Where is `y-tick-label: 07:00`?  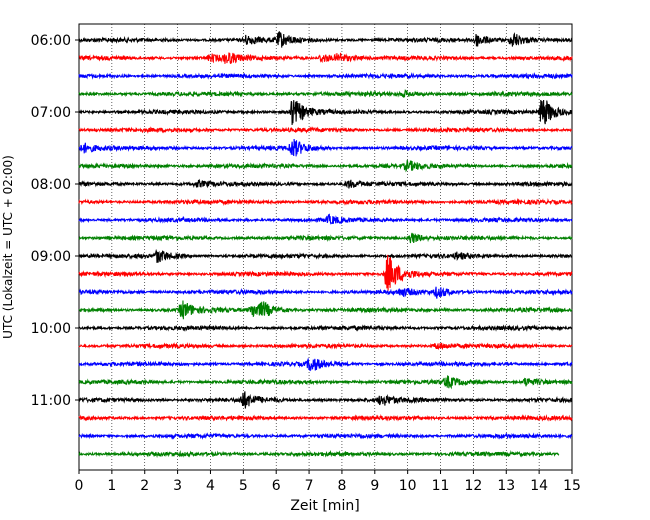 y-tick-label: 07:00 is located at coordinates (51, 113).